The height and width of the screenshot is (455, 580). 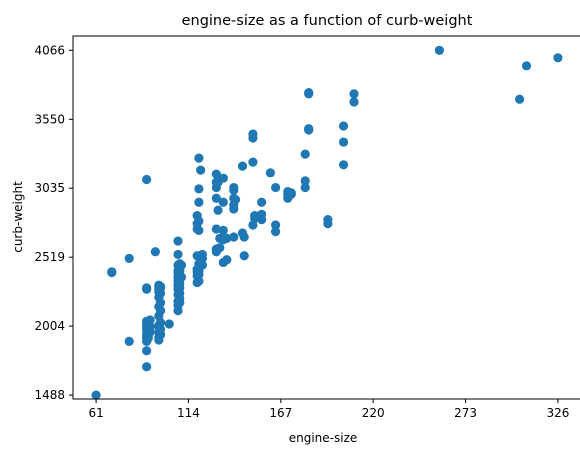 I want to click on y-axis-ticks: 1488 2004 2519 3035 3550 4066, so click(x=53, y=222).